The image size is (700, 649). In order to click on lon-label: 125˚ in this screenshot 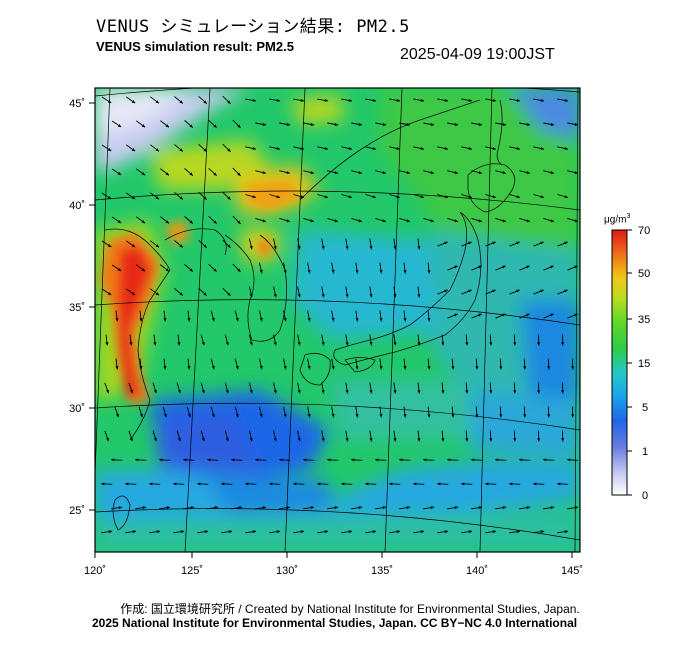, I will do `click(192, 571)`.